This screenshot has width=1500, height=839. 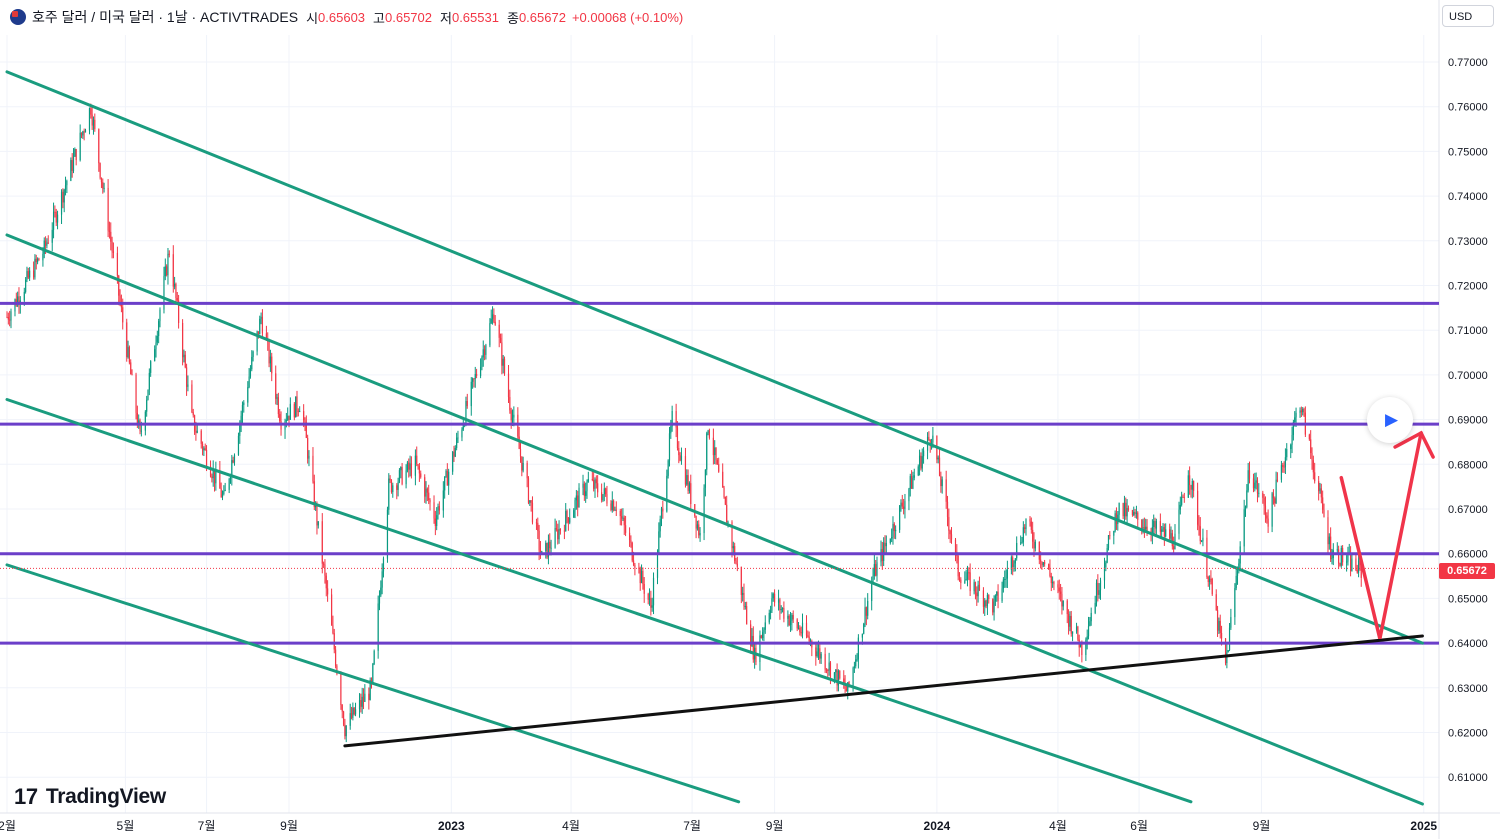 I want to click on play-button: ▶, so click(x=1390, y=420).